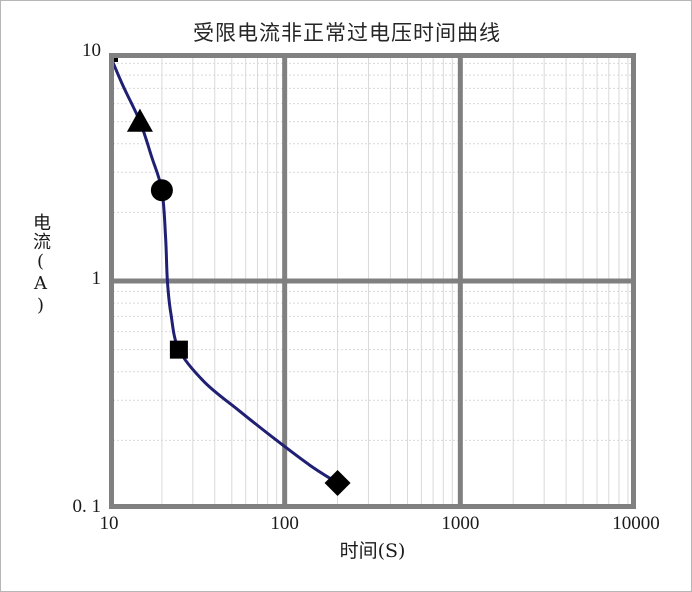  I want to click on y-tick-label: 10, so click(91, 50).